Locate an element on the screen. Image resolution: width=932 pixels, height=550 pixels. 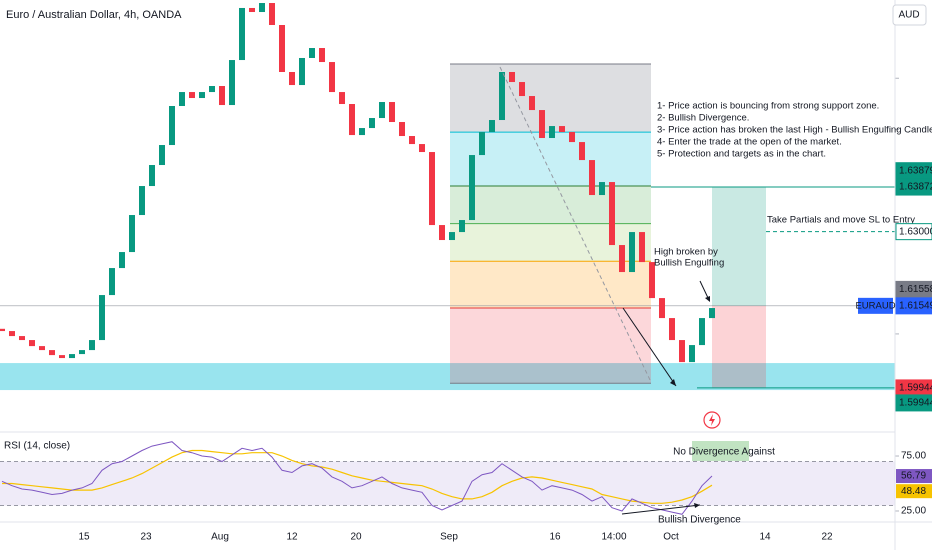
price-label: 1.63872 is located at coordinates (915, 187).